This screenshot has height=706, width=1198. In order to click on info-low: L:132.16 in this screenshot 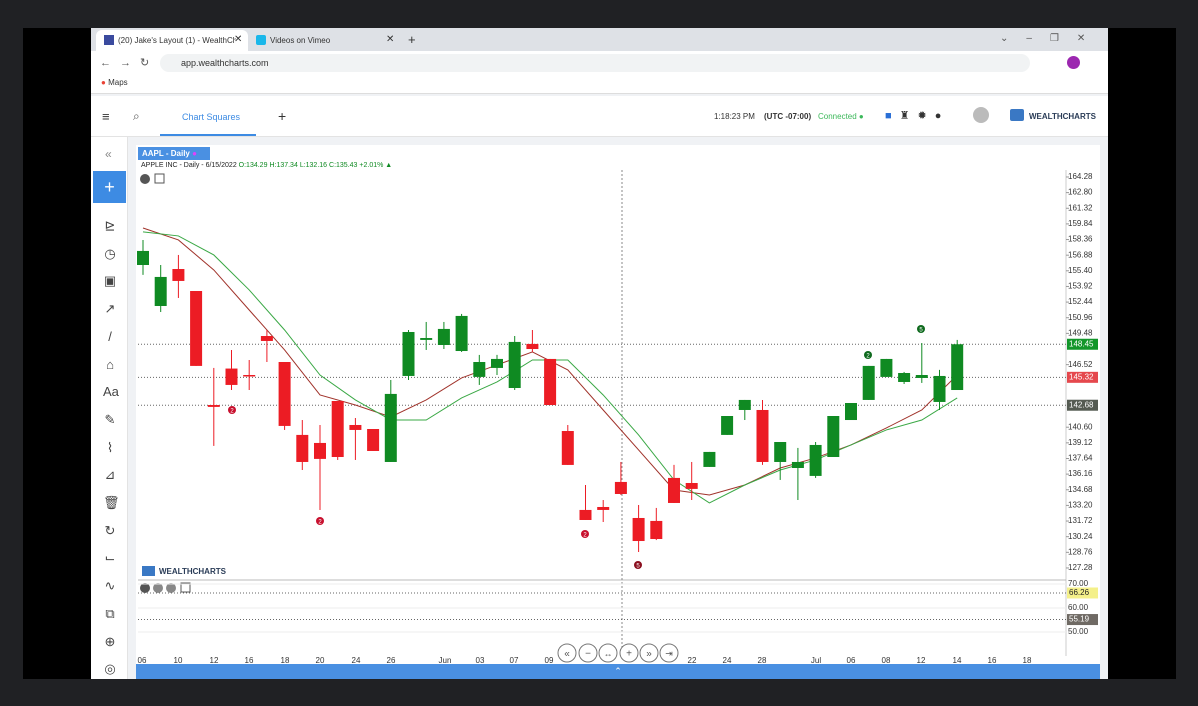, I will do `click(313, 165)`.